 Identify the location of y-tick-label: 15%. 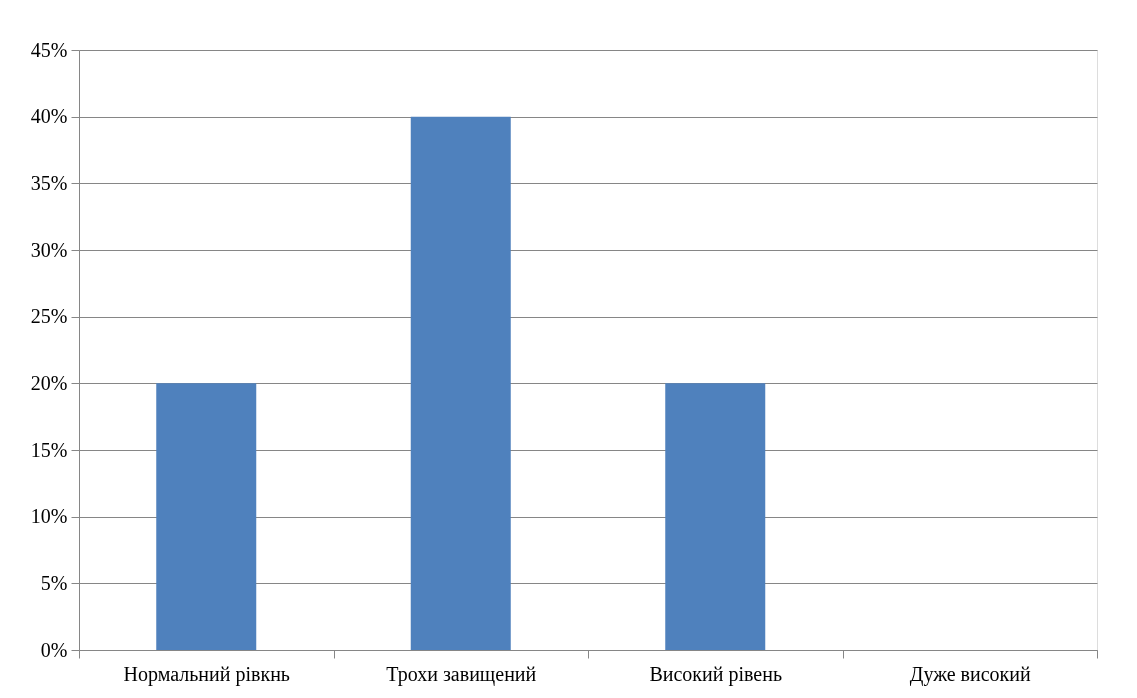
(49, 449).